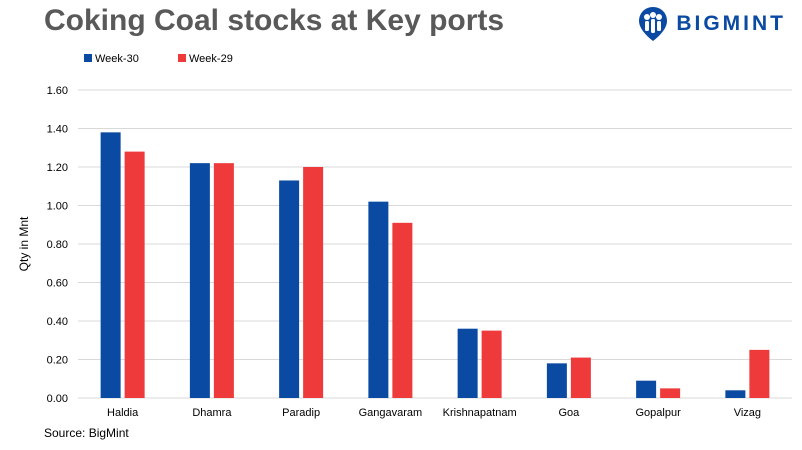  I want to click on brand-logo: BIGMINT, so click(712, 24).